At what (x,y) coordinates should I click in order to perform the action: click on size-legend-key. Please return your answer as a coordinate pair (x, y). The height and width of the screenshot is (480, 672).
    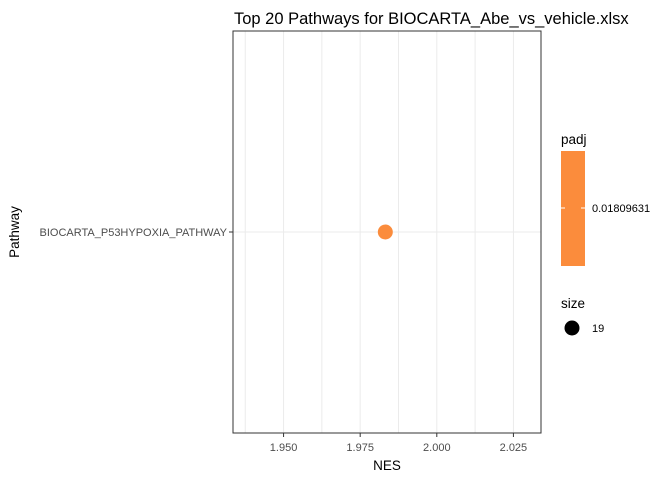
    Looking at the image, I should click on (572, 328).